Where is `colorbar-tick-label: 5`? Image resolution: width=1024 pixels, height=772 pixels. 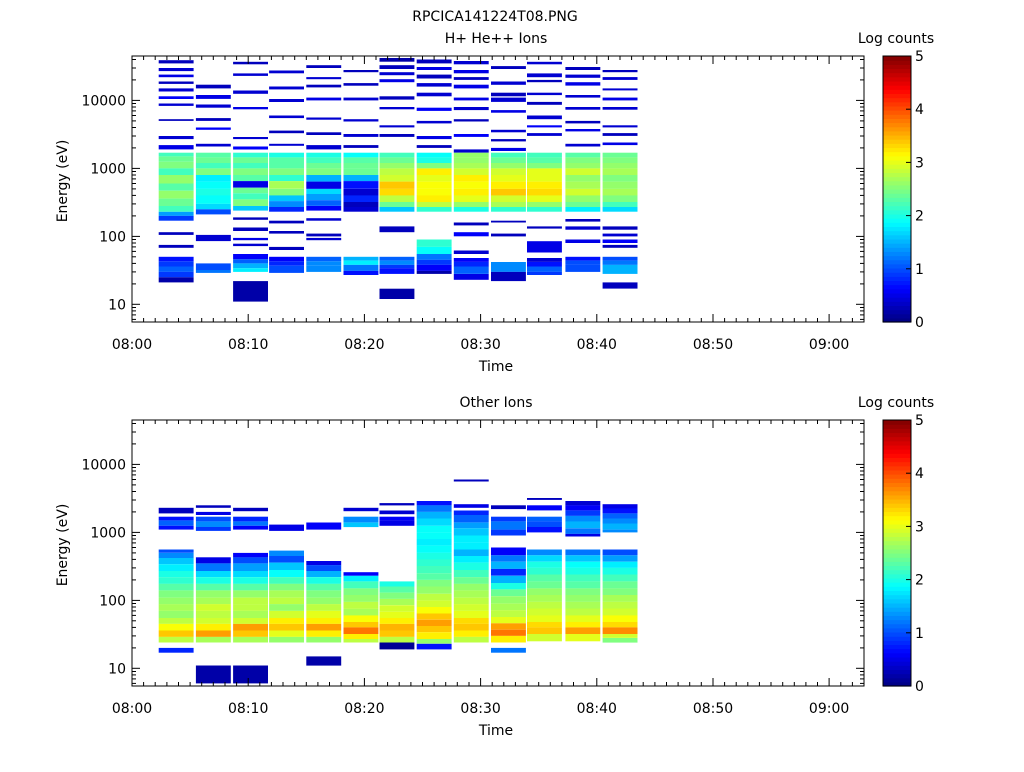
colorbar-tick-label: 5 is located at coordinates (919, 421).